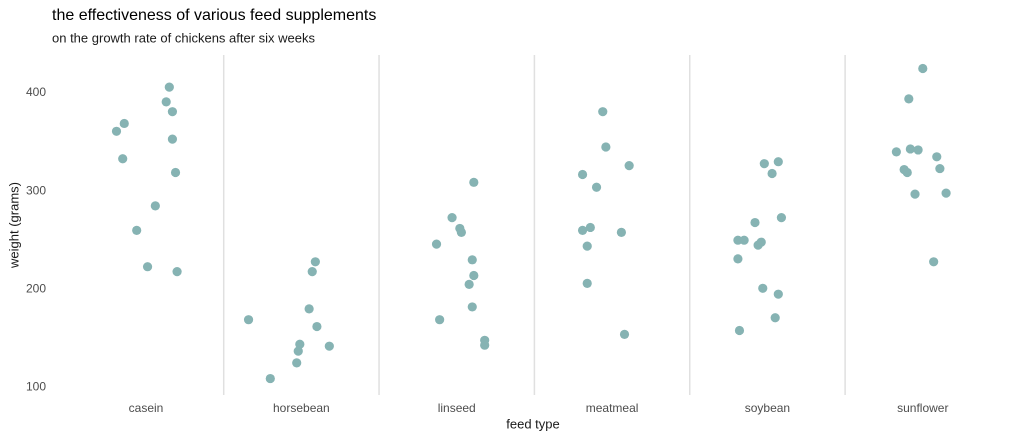 The width and height of the screenshot is (1024, 440). Describe the element at coordinates (146, 408) in the screenshot. I see `x-tick-label: casein` at that location.